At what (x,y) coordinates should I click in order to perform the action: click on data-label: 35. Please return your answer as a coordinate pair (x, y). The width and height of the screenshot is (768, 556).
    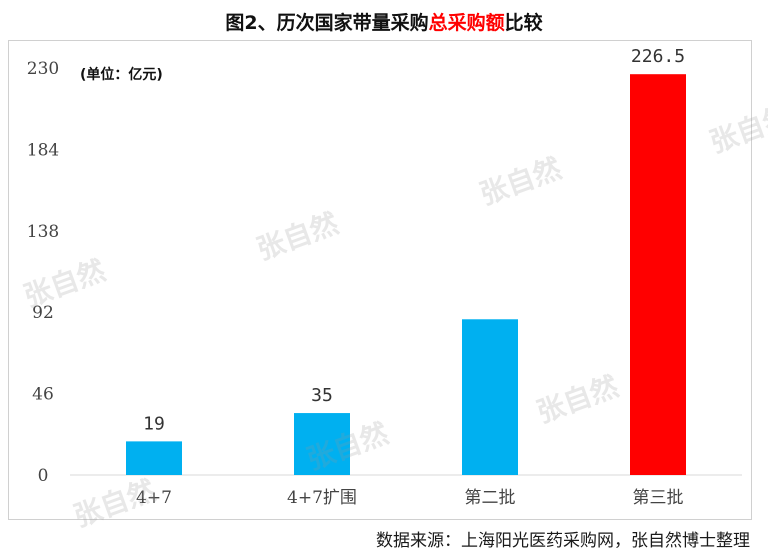
    Looking at the image, I should click on (322, 395).